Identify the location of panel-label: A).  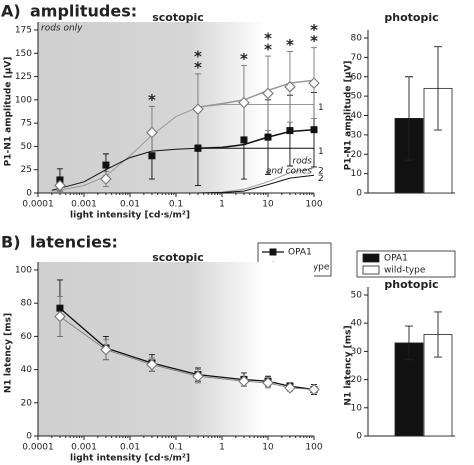
(11, 11).